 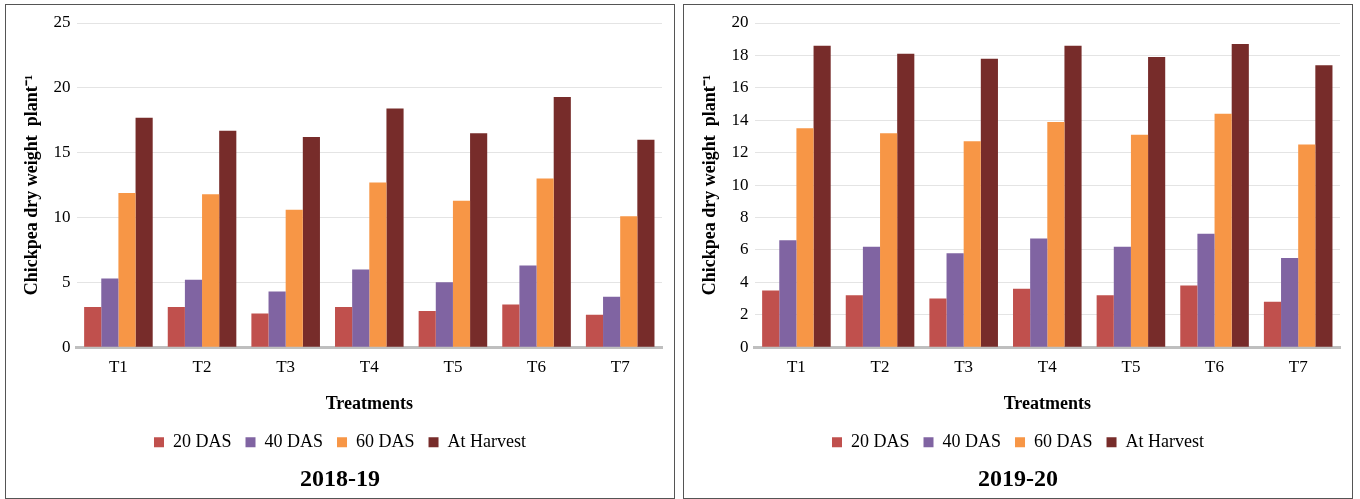 I want to click on y-tick-label: 14, so click(x=740, y=119).